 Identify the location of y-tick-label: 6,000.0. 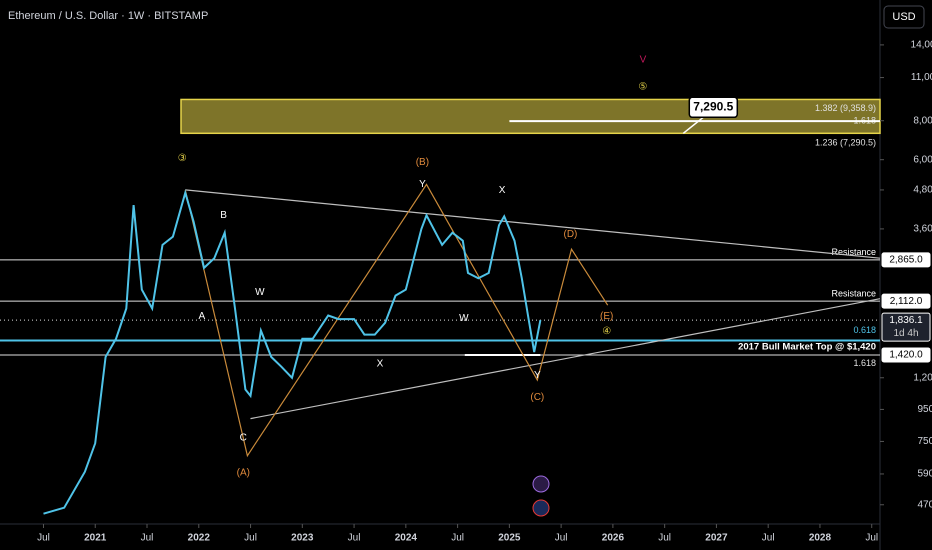
(922, 159).